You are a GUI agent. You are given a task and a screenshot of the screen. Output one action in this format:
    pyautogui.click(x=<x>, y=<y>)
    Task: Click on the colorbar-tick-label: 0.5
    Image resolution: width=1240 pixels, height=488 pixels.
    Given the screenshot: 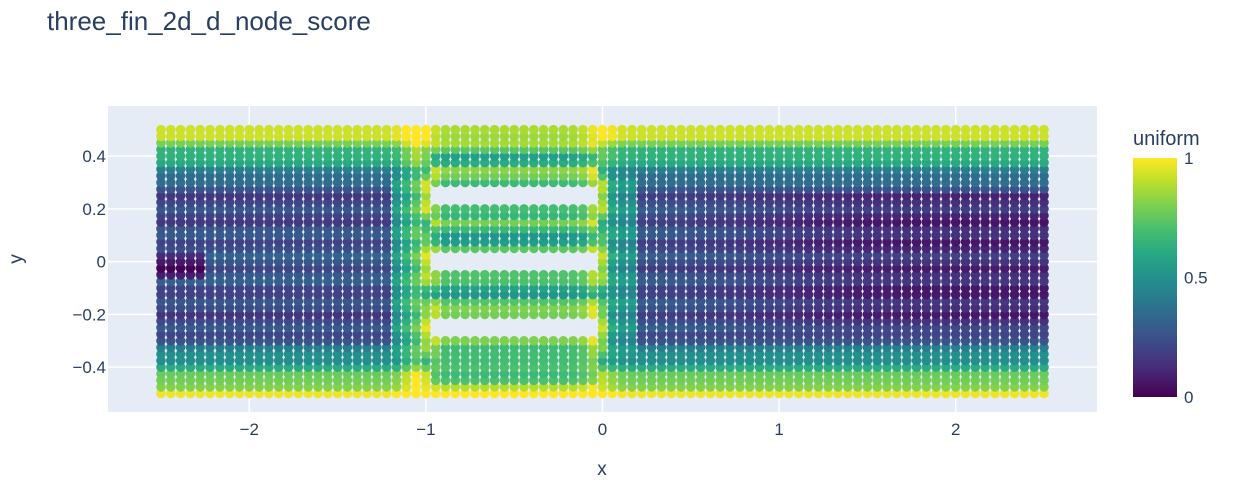 What is the action you would take?
    pyautogui.click(x=1196, y=278)
    